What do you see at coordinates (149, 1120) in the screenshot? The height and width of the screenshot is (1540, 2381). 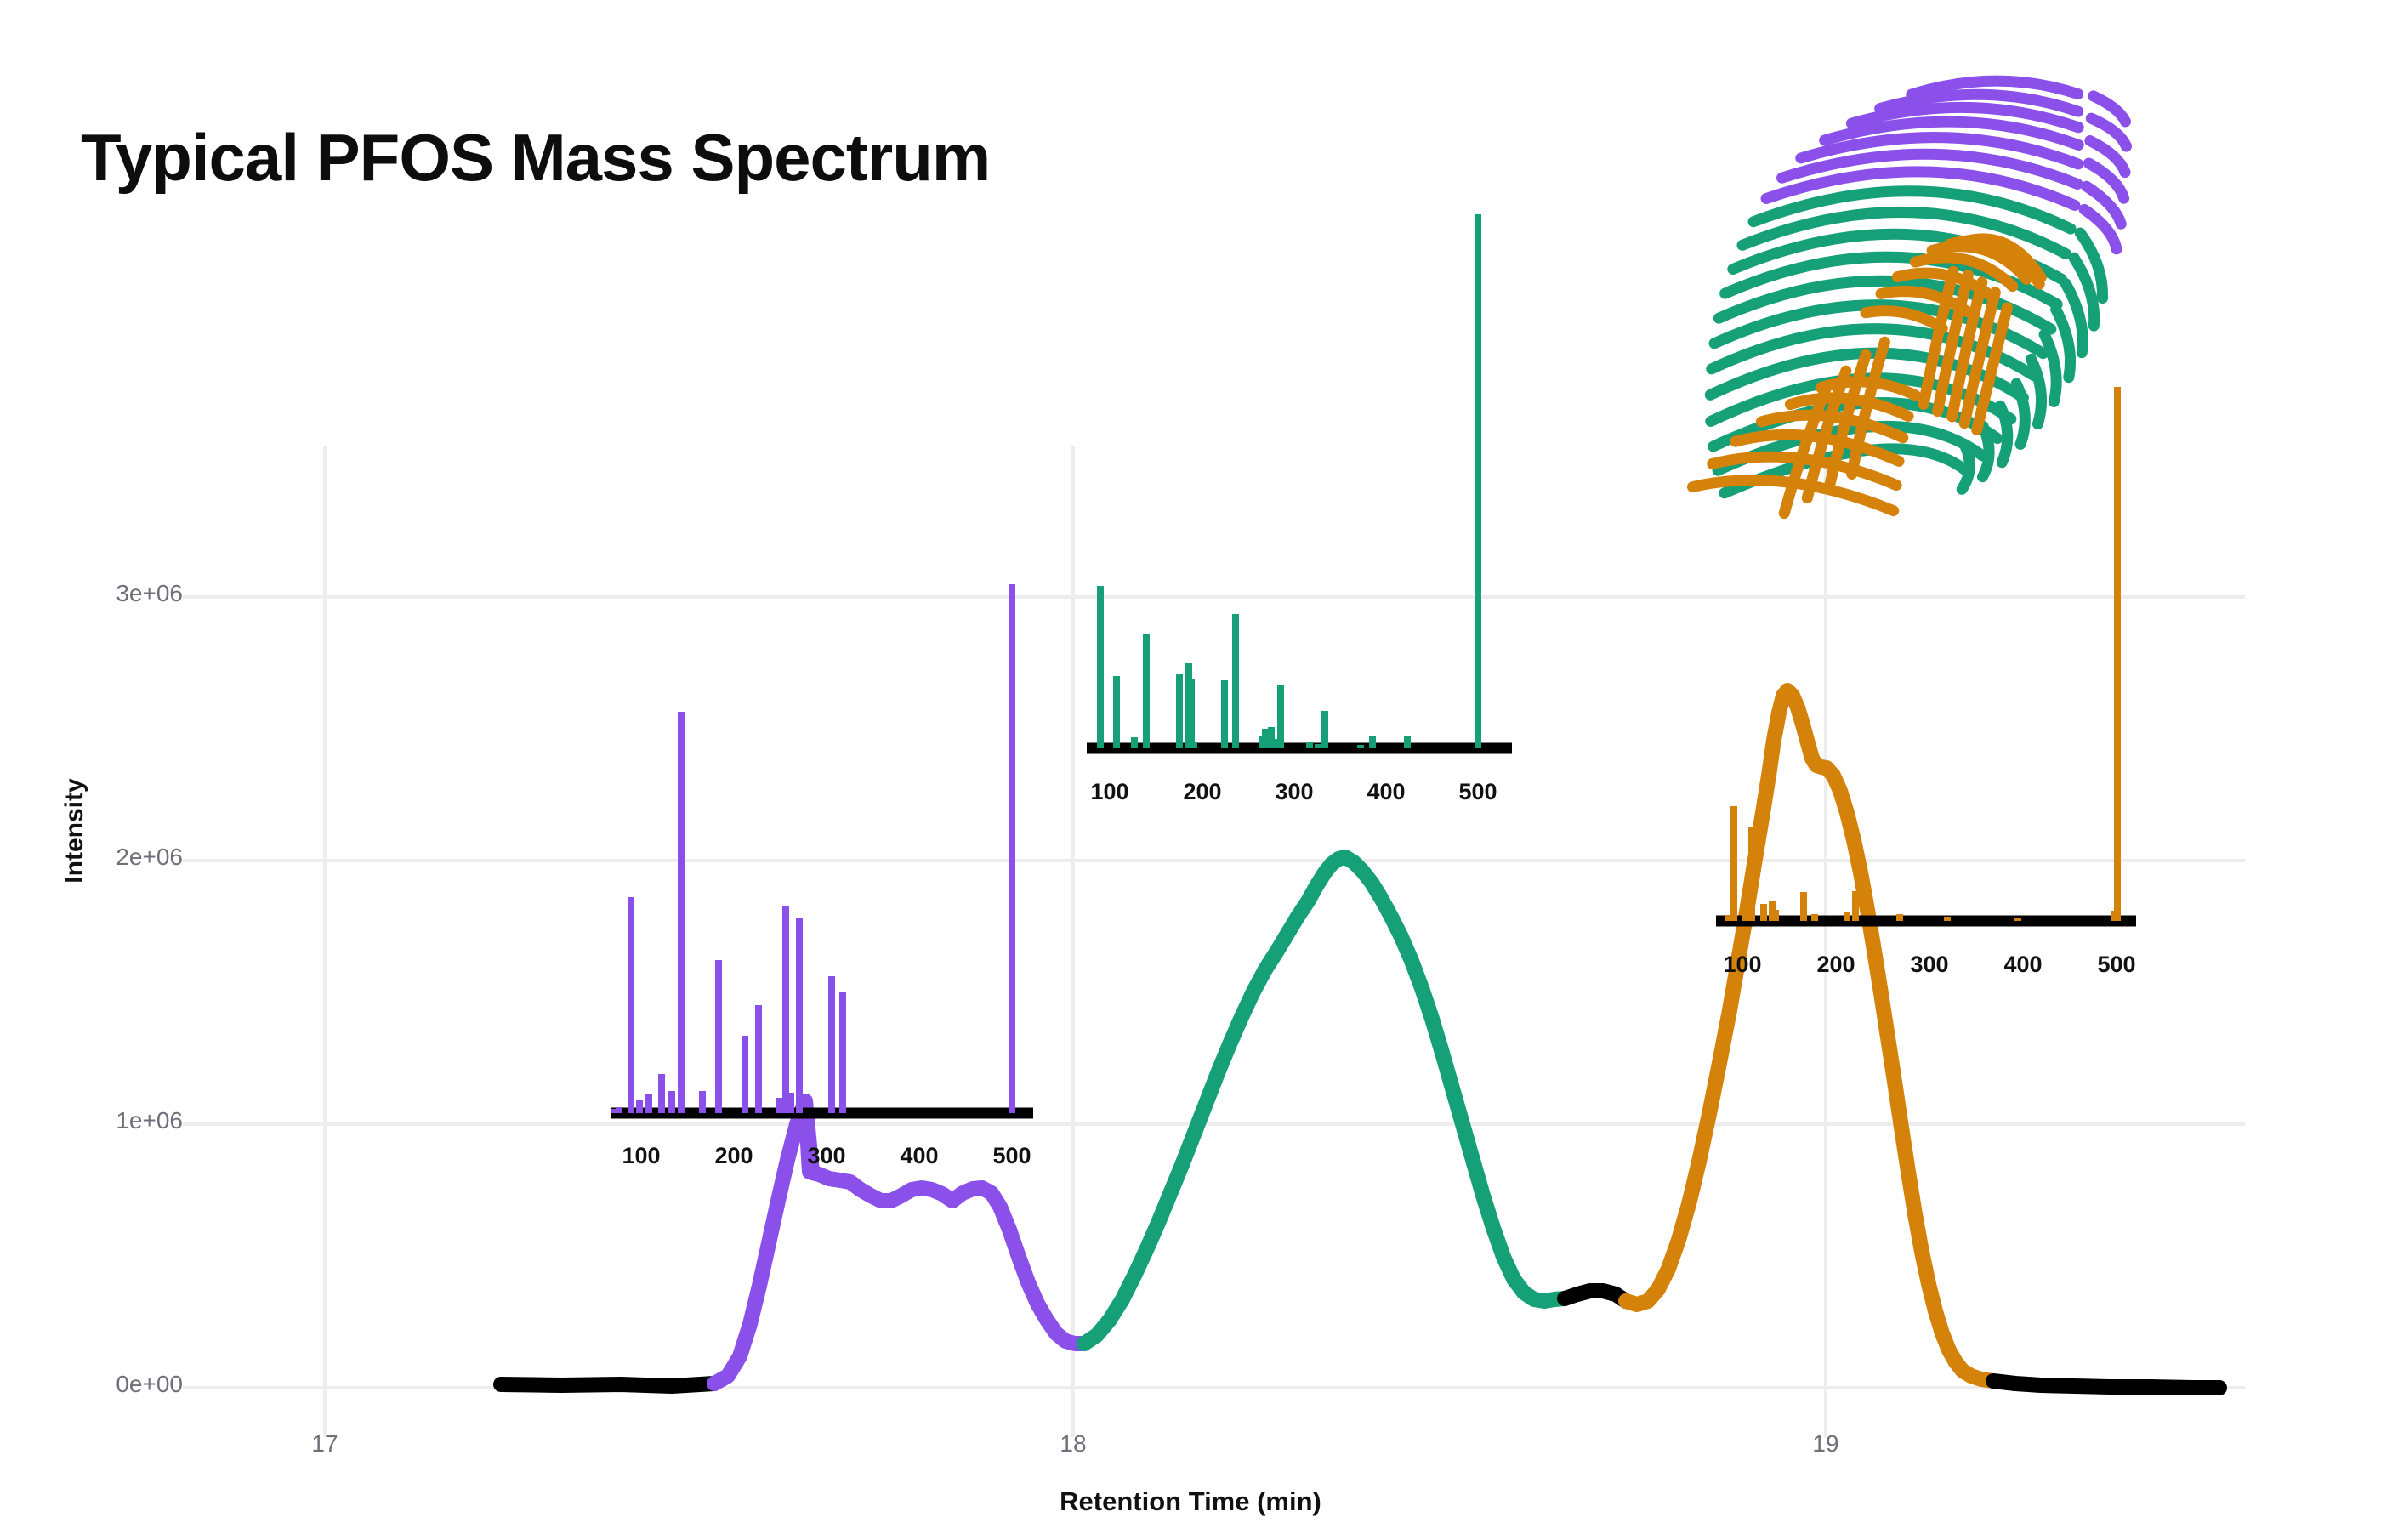 I see `ytick-label-1e06: 1e+06` at bounding box center [149, 1120].